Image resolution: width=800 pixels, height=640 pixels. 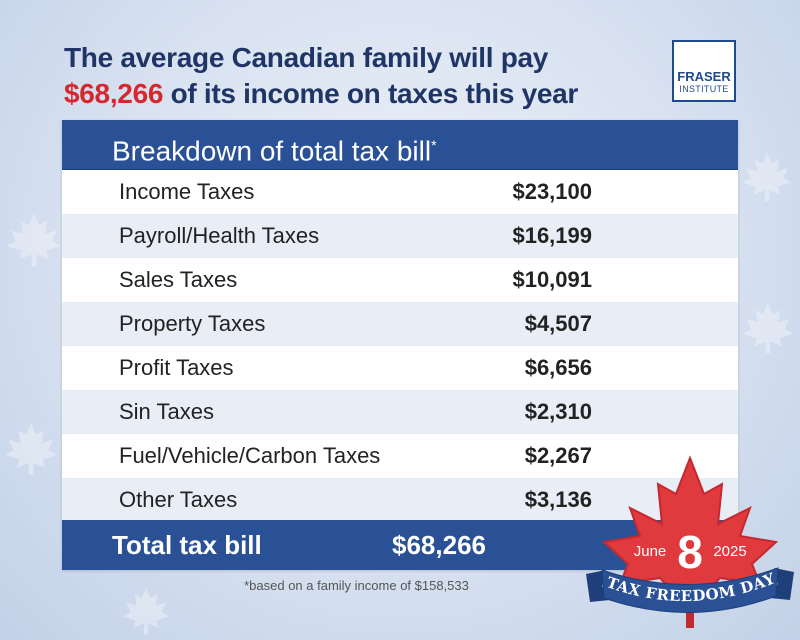 I want to click on row-value: $2,267, so click(x=558, y=455).